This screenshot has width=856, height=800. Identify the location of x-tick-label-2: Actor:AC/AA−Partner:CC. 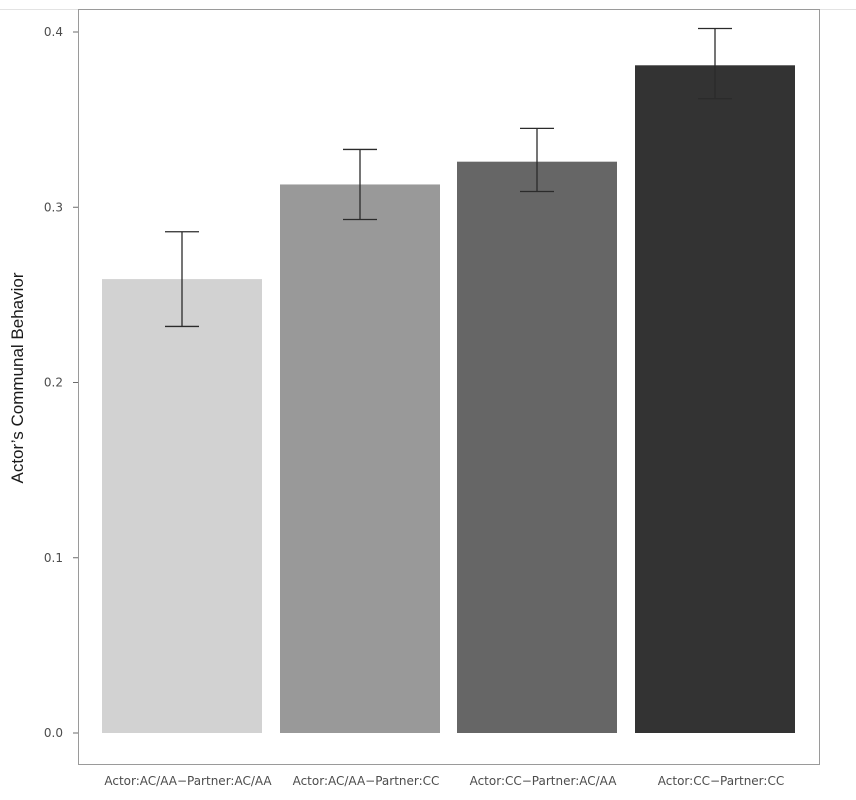
(366, 781).